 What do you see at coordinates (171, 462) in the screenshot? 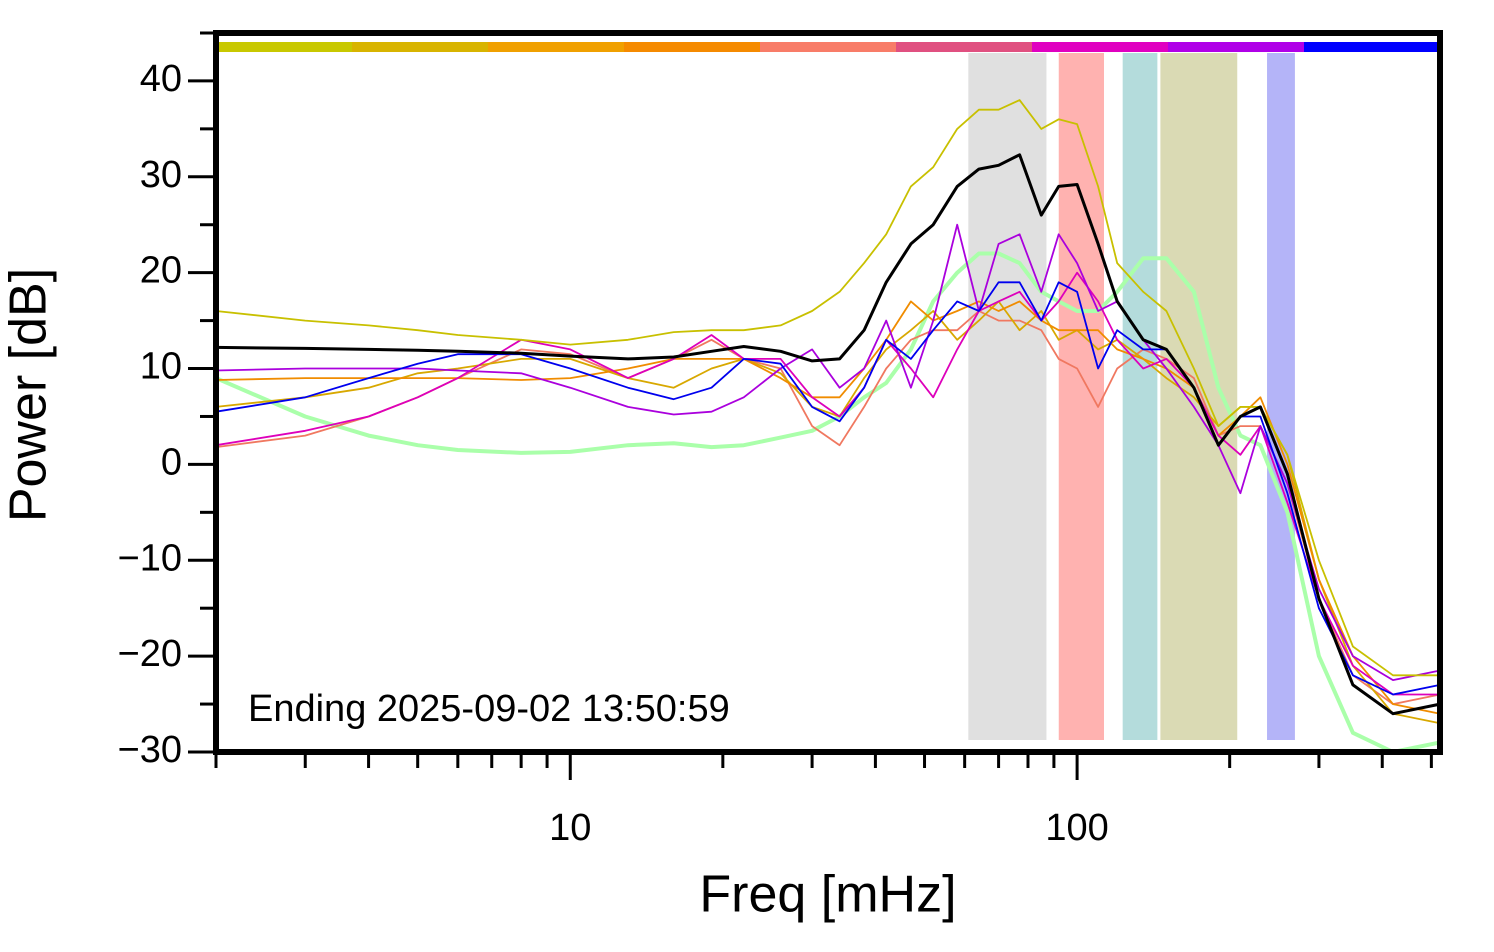
I see `y-tick-label: 0` at bounding box center [171, 462].